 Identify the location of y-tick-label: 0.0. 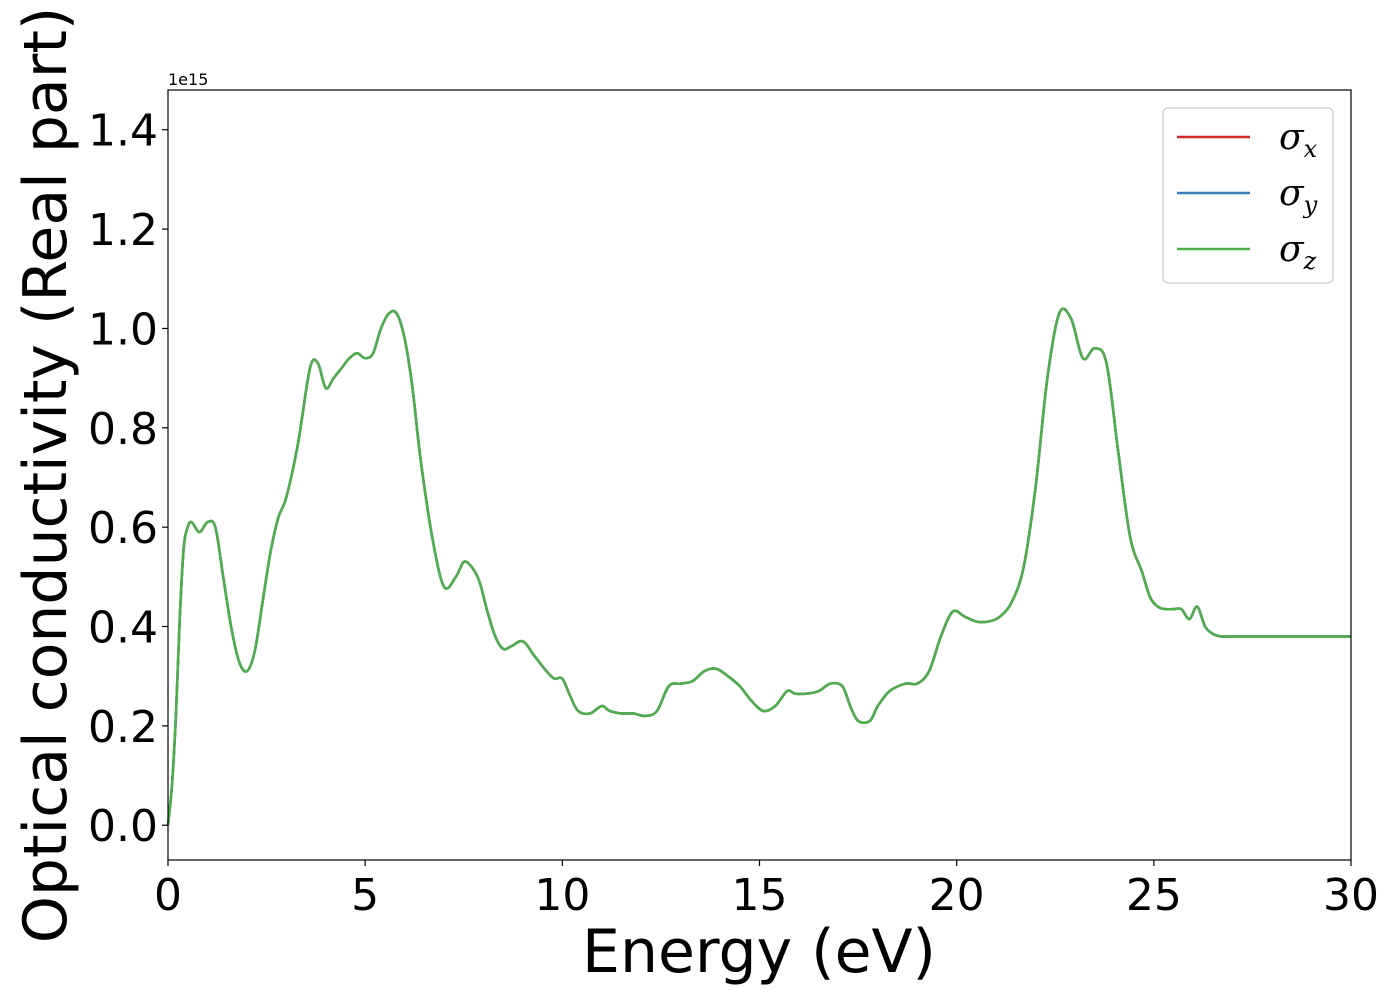
(123, 826).